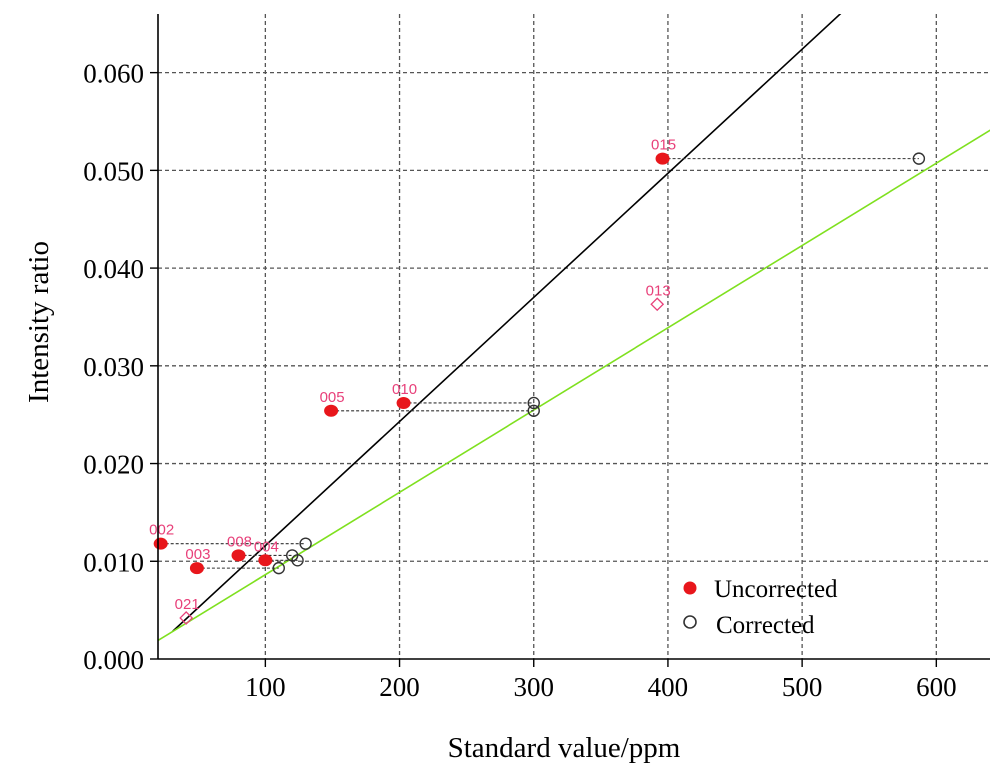 The image size is (1000, 770). What do you see at coordinates (239, 541) in the screenshot?
I see `point-label-008: 008` at bounding box center [239, 541].